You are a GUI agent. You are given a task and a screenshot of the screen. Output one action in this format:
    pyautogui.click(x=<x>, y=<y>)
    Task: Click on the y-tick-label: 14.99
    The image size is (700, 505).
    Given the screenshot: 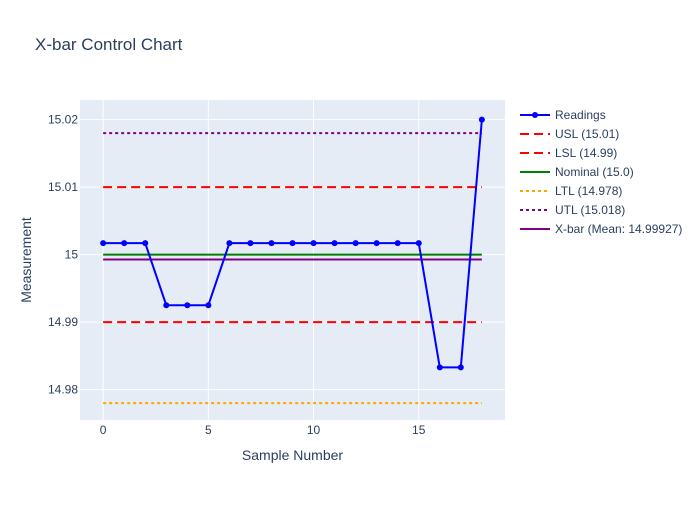 What is the action you would take?
    pyautogui.click(x=63, y=322)
    